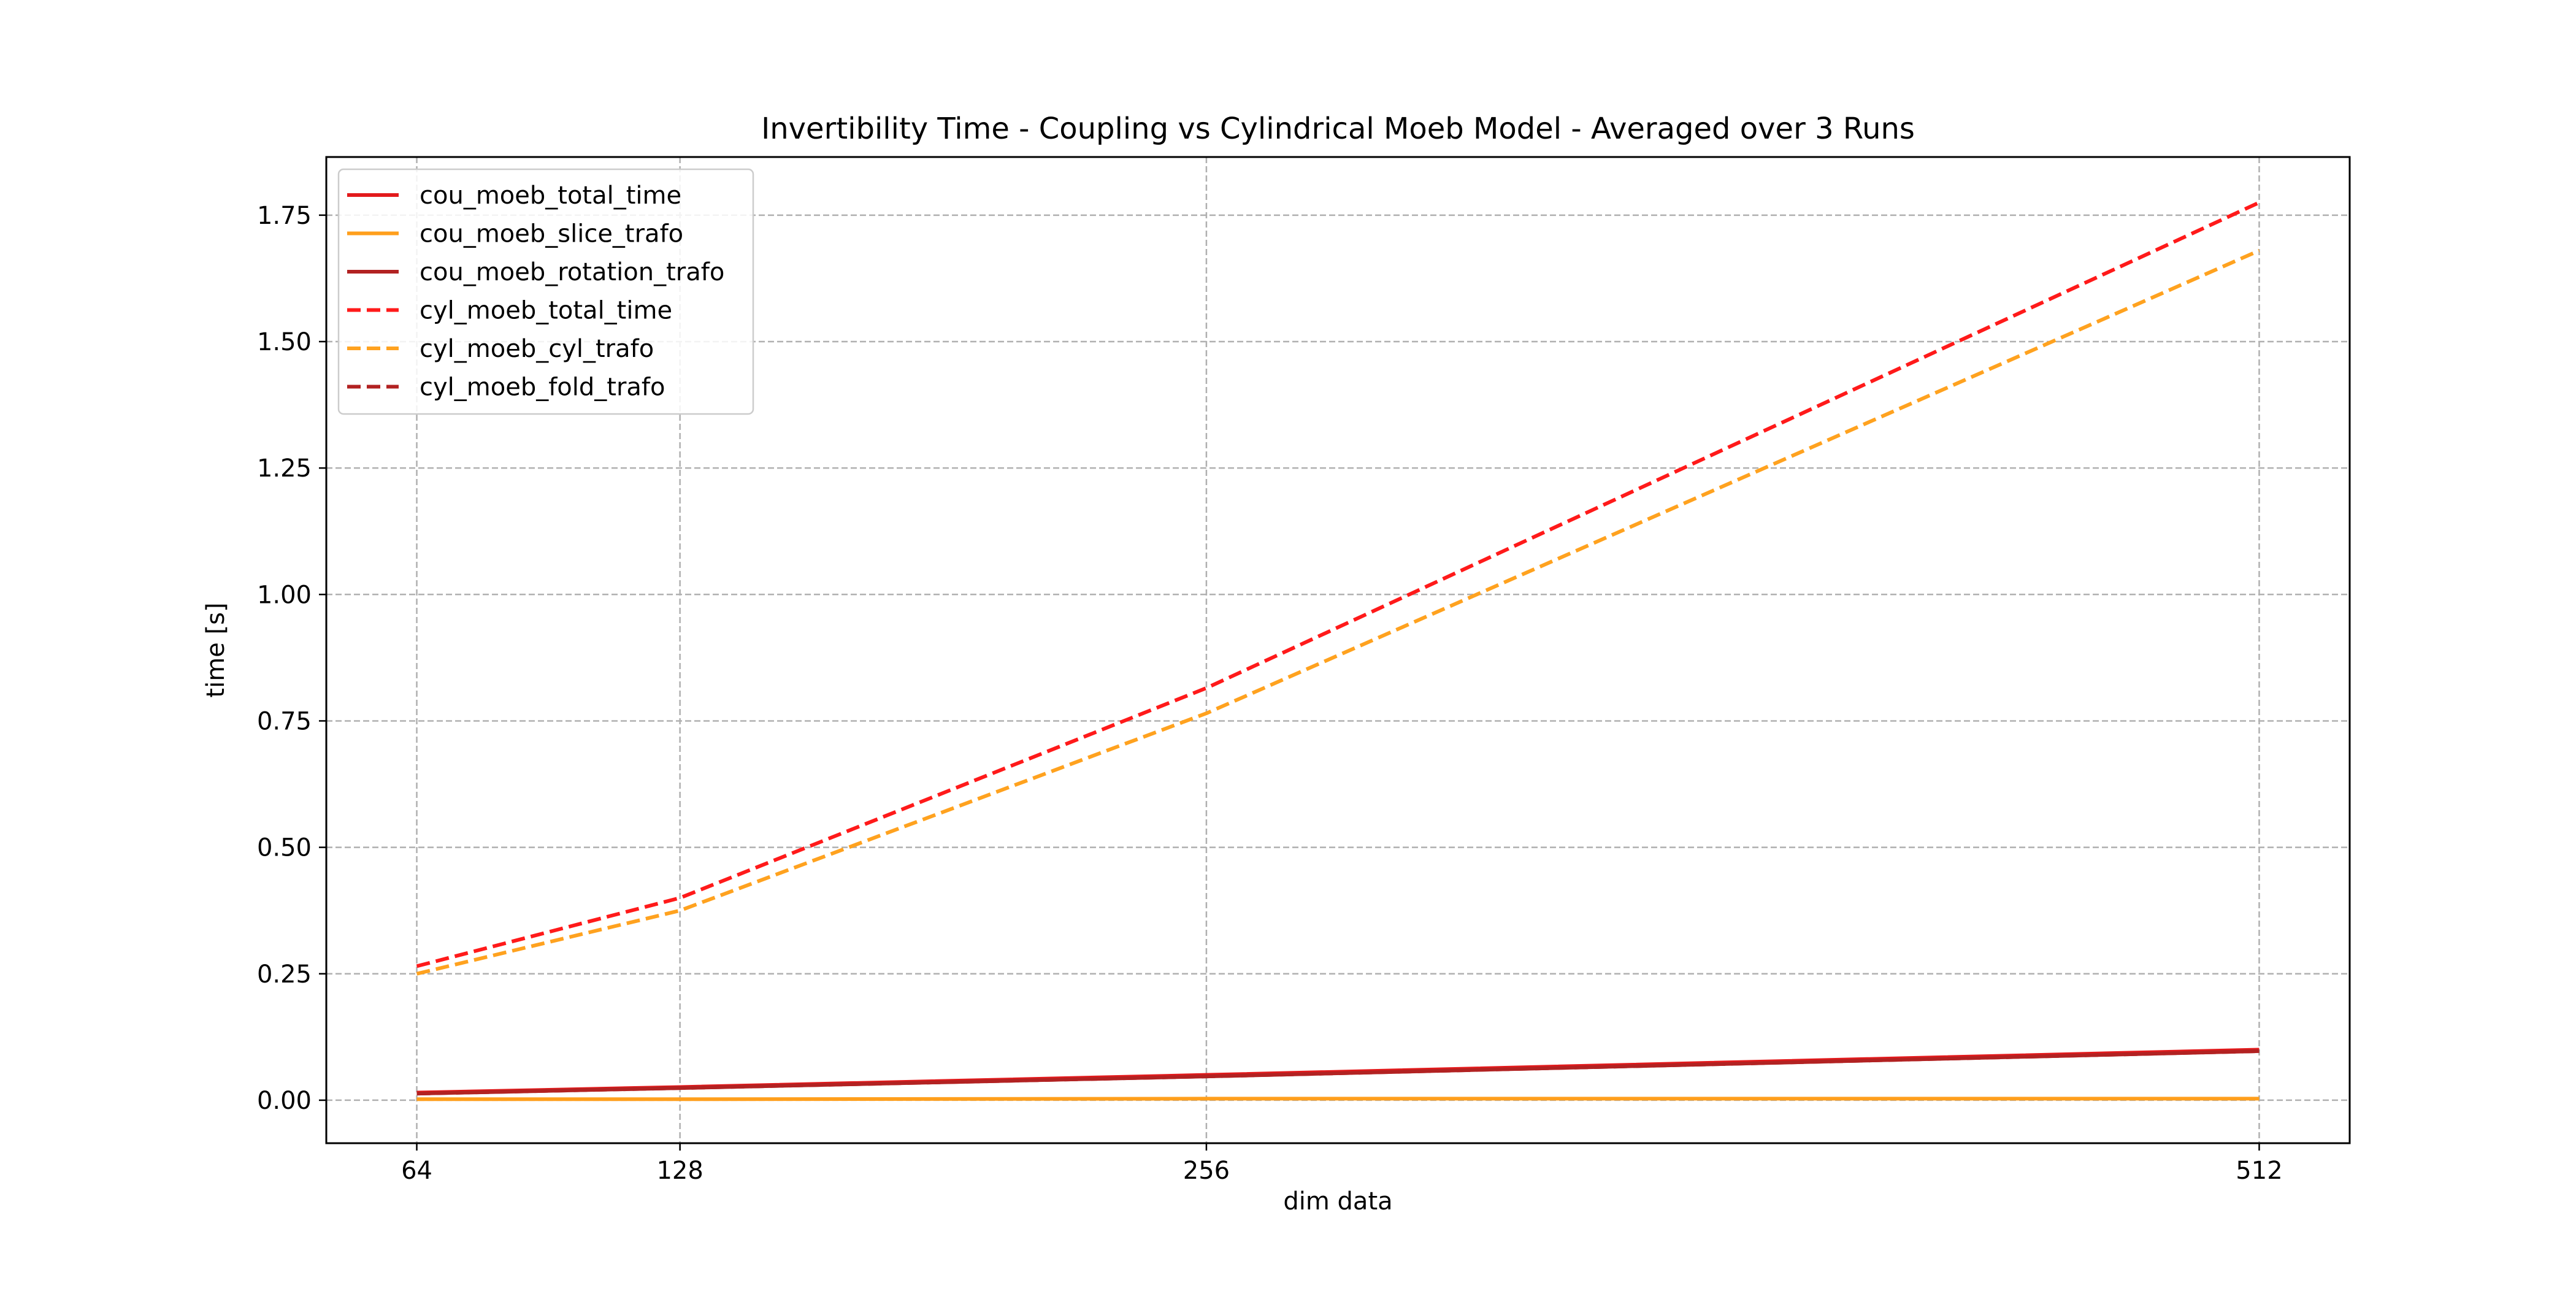  What do you see at coordinates (2259, 1171) in the screenshot?
I see `x-tick-label: 512` at bounding box center [2259, 1171].